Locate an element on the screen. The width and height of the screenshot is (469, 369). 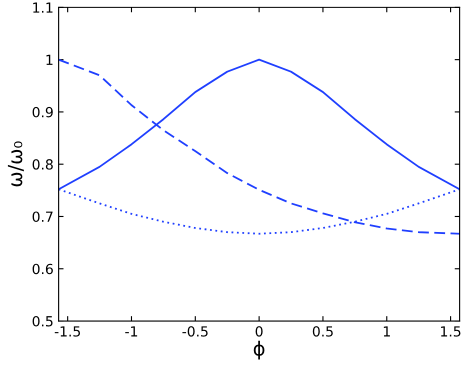
x-tick-label: 1 is located at coordinates (387, 331).